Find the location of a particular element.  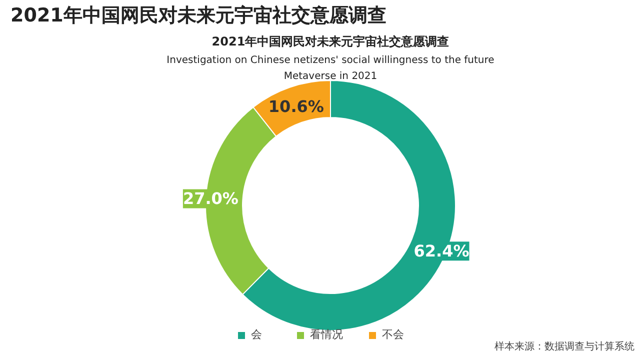

data-label: 62.4% is located at coordinates (442, 251).